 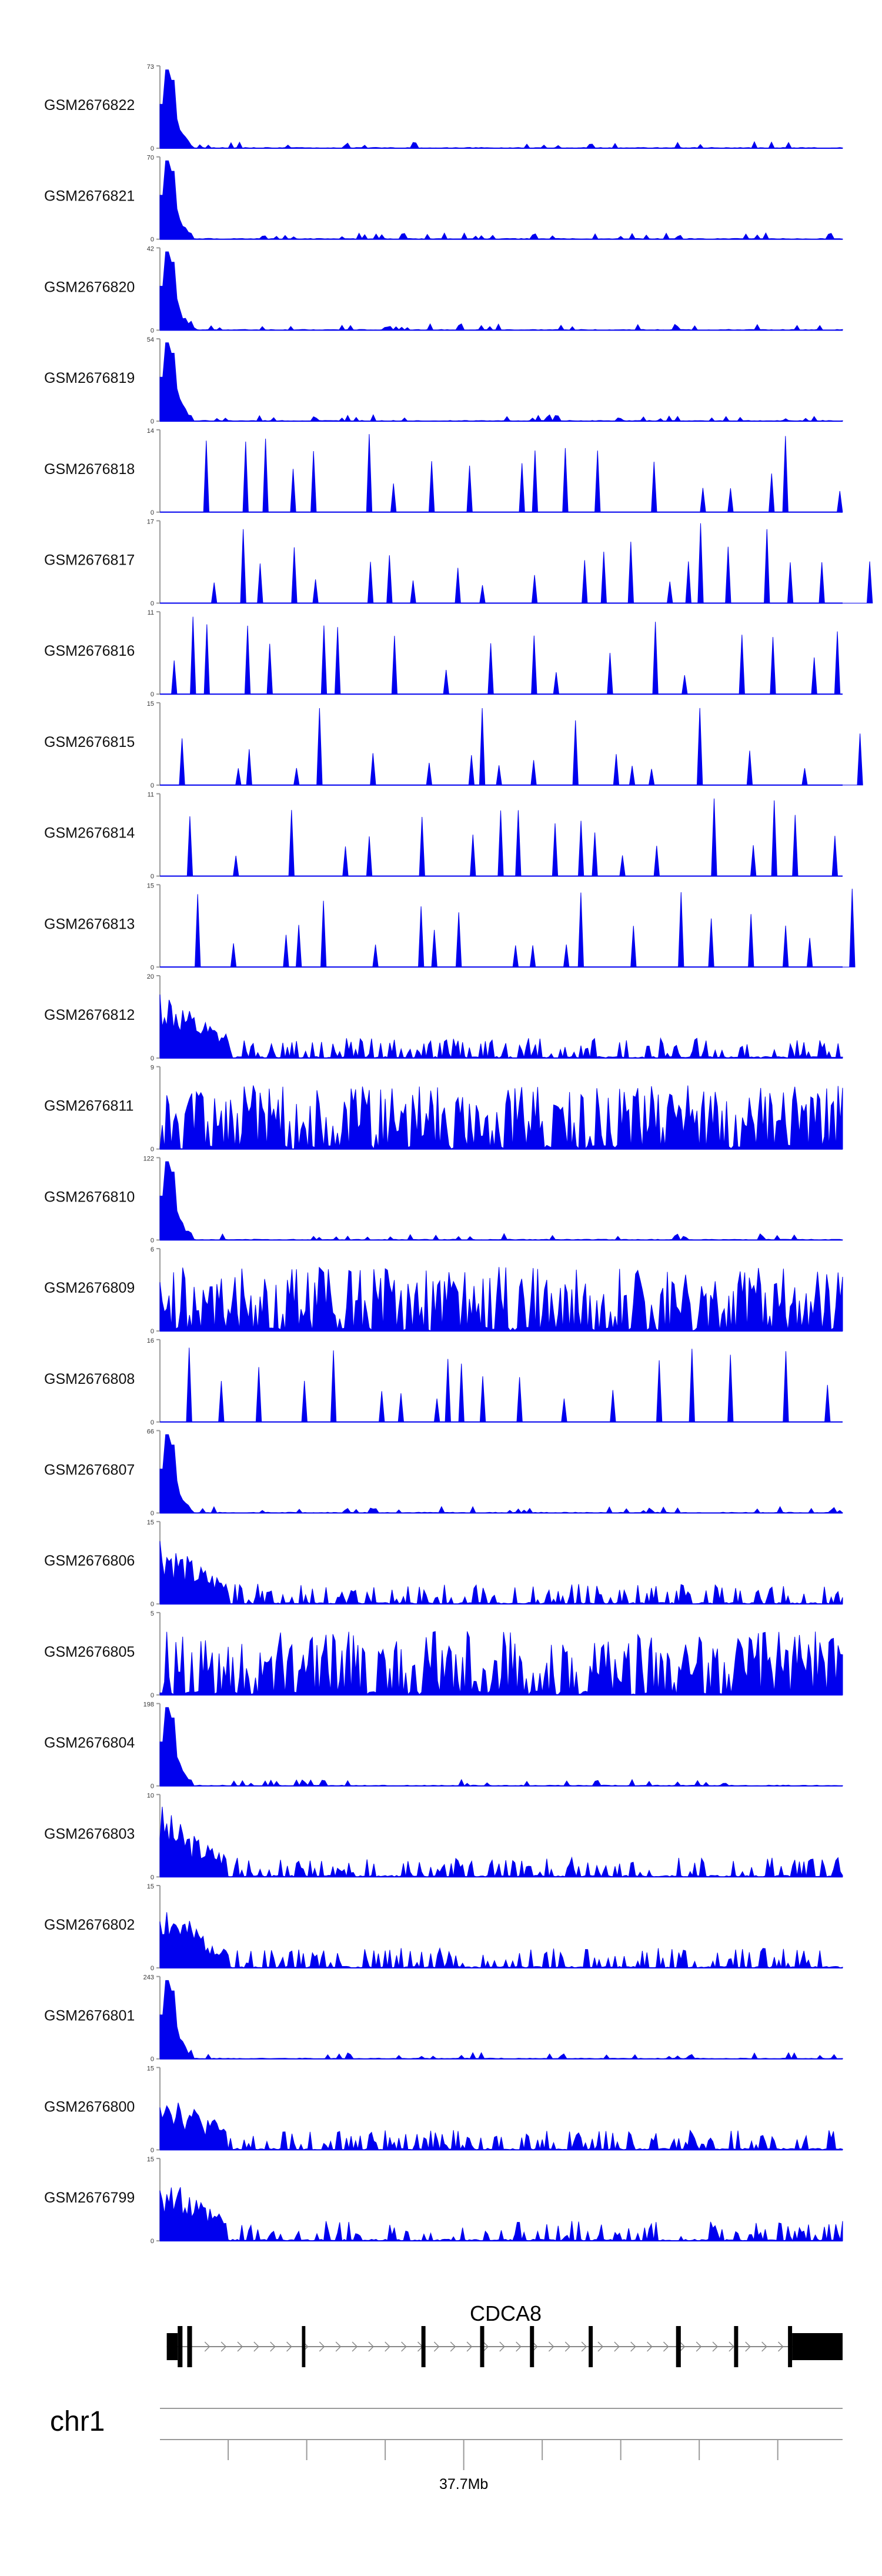 What do you see at coordinates (89, 560) in the screenshot?
I see `track-label: GSM2676817` at bounding box center [89, 560].